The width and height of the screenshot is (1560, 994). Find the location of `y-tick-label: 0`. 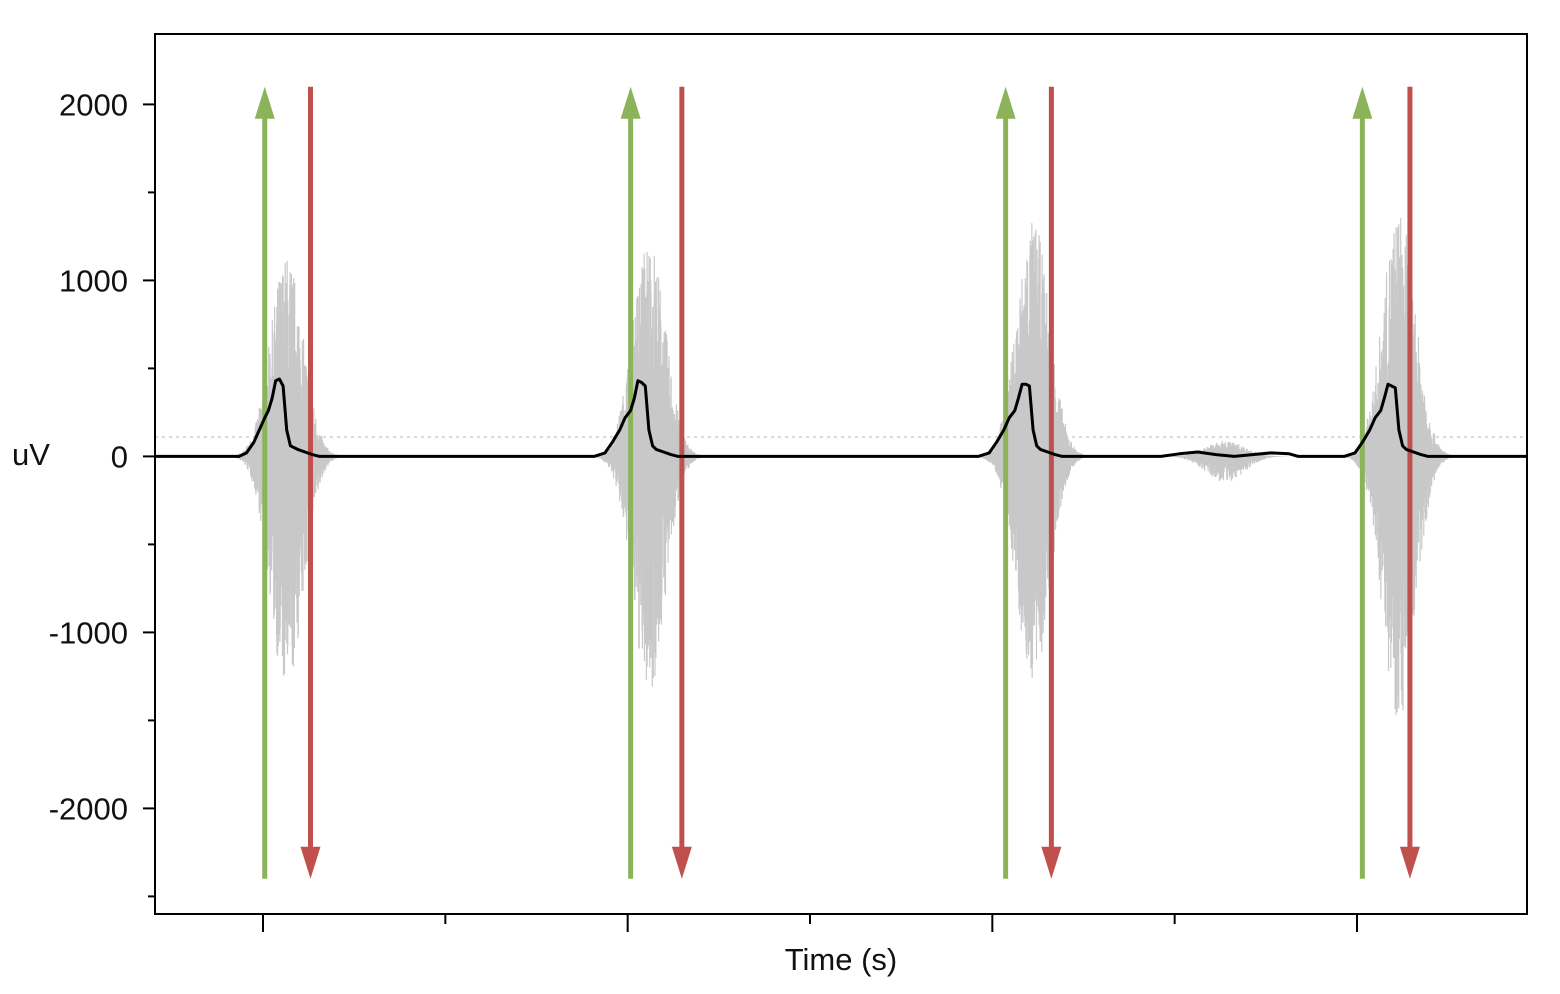

y-tick-label: 0 is located at coordinates (119, 456).